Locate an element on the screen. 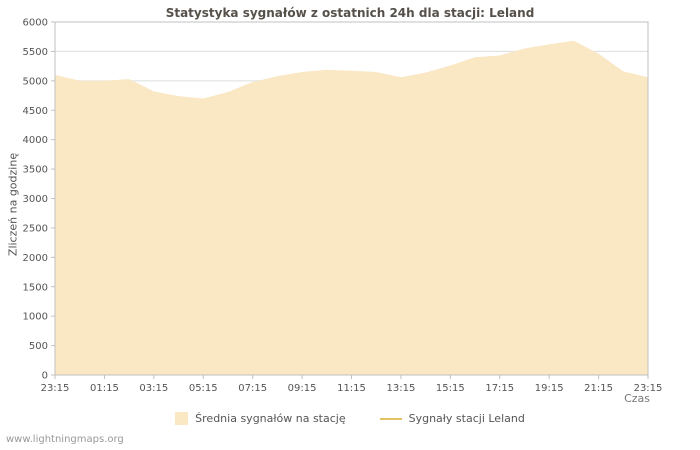 The width and height of the screenshot is (700, 450). y-tick-label: 0 is located at coordinates (45, 376).